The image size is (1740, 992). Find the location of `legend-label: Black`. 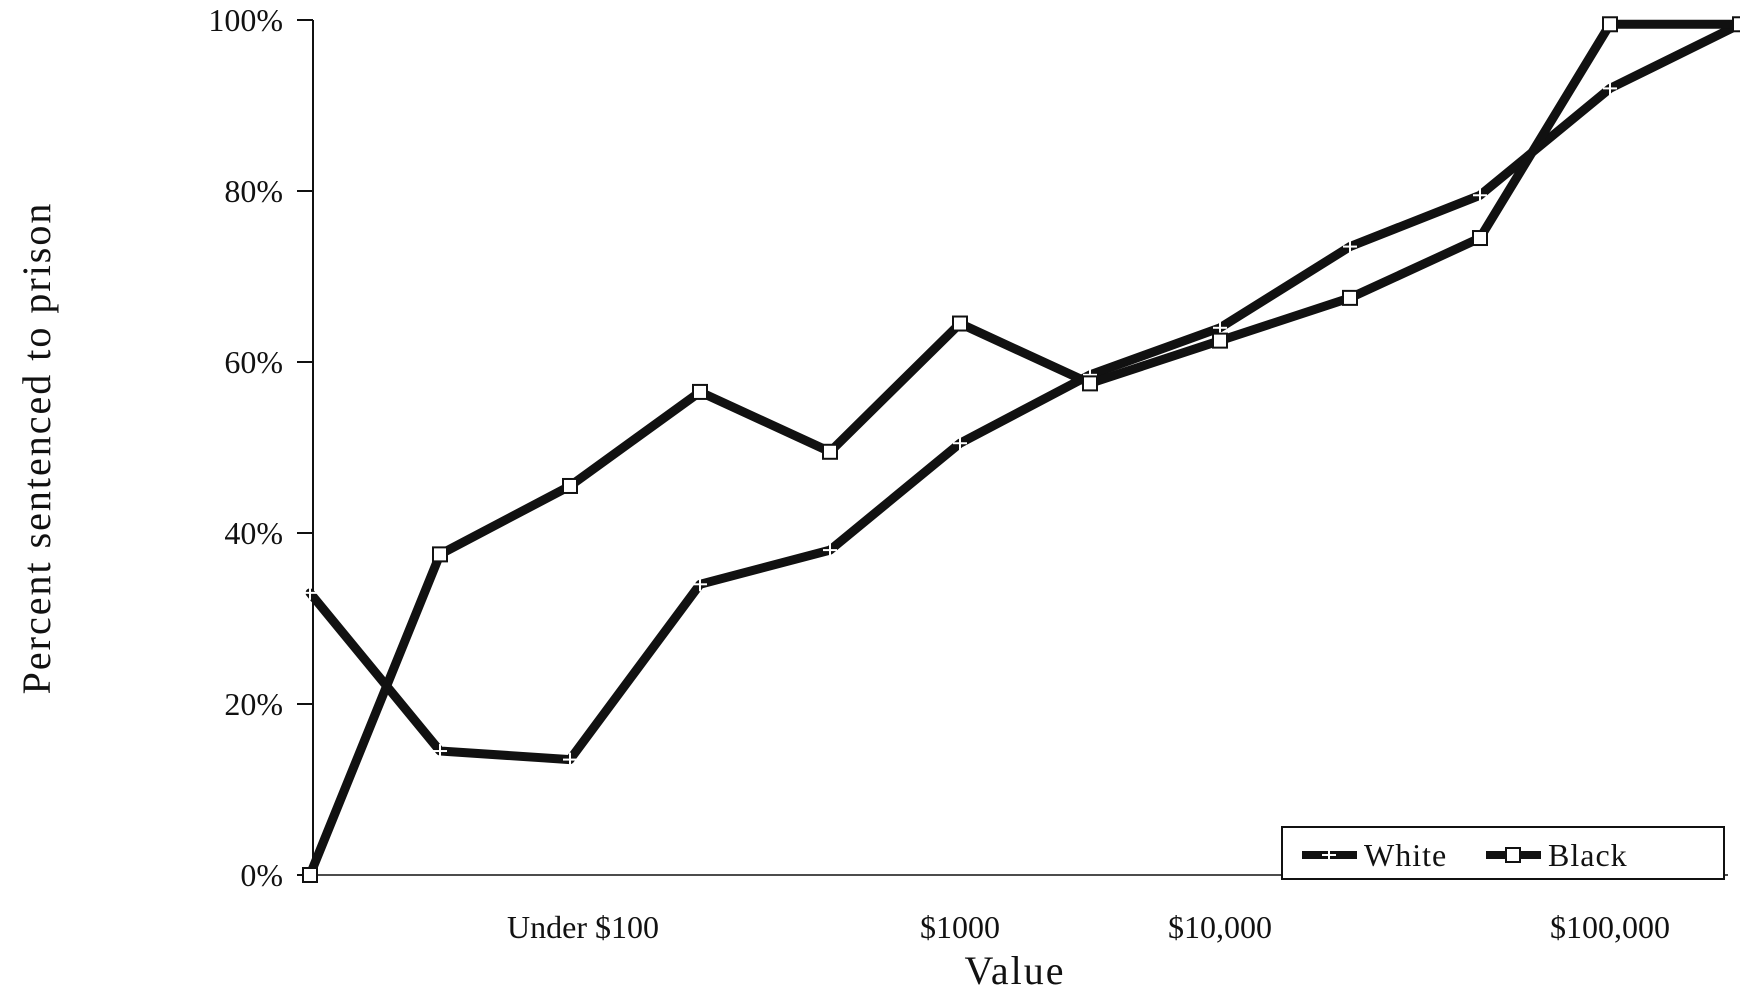

legend-label: Black is located at coordinates (1588, 855).